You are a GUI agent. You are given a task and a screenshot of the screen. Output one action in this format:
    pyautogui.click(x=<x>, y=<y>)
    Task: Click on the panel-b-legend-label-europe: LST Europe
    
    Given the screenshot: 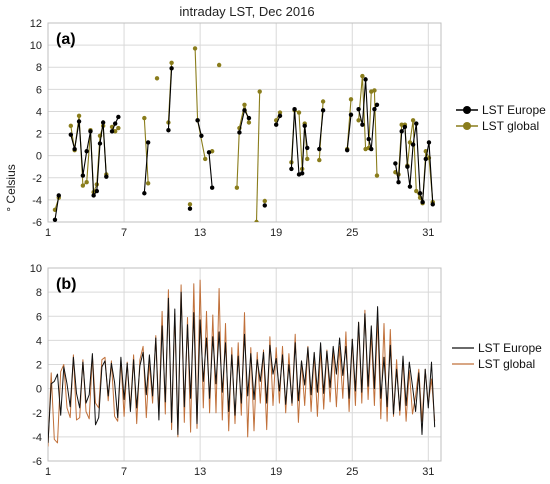 What is the action you would take?
    pyautogui.click(x=510, y=348)
    